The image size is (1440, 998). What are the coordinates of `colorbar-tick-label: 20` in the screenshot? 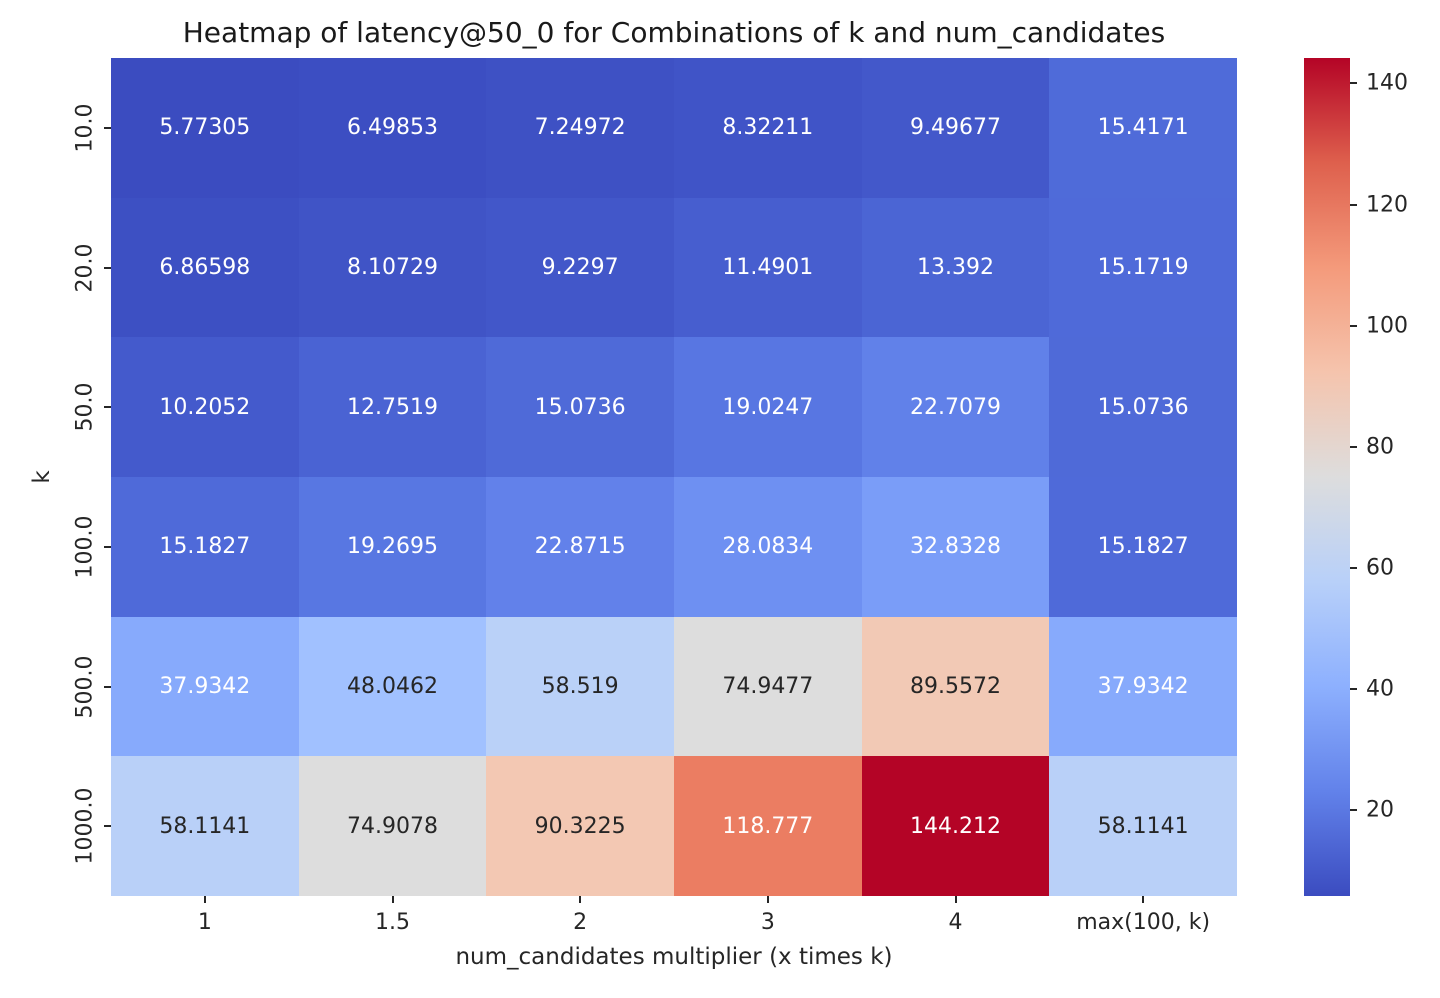 It's located at (1380, 810).